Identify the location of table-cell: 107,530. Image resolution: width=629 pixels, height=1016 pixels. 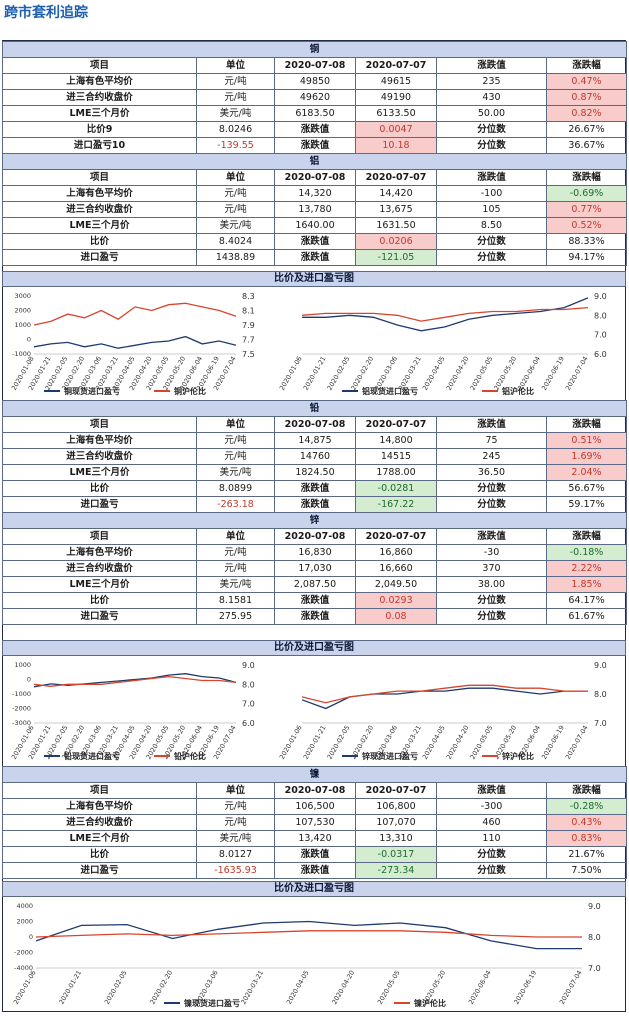
(315, 822).